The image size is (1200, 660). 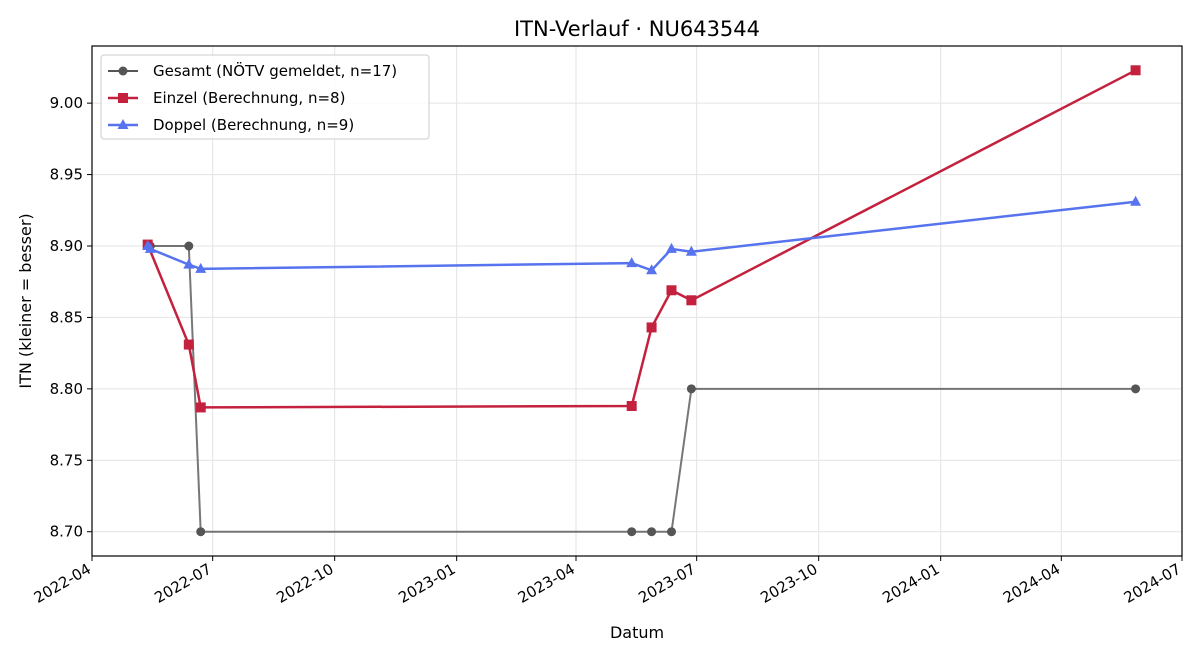 I want to click on legend-box, so click(x=265, y=97).